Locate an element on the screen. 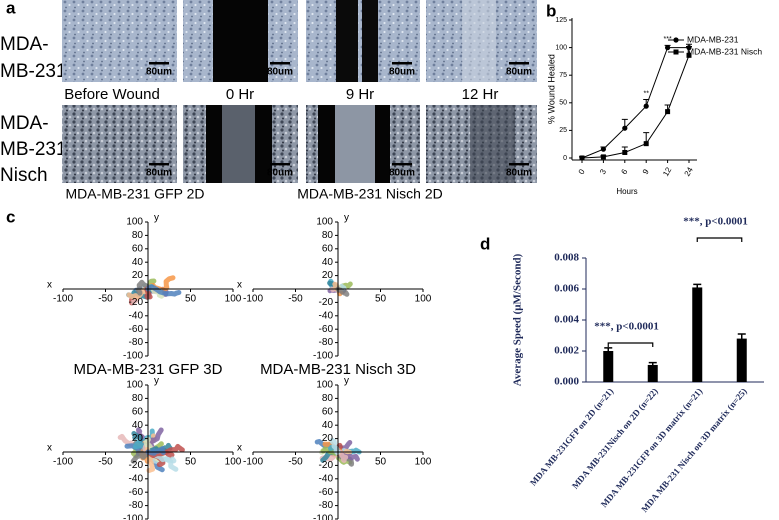 The image size is (779, 520). y-tick-label: 0.004 is located at coordinates (566, 320).